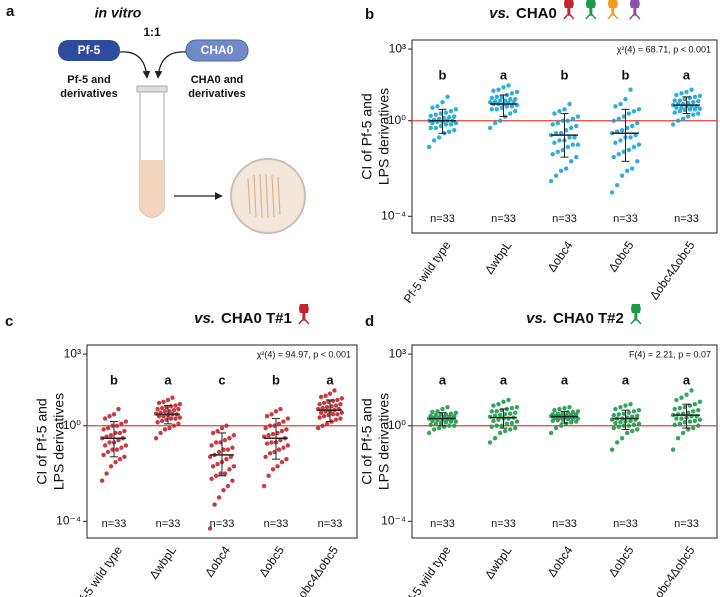 Image resolution: width=720 pixels, height=597 pixels. Describe the element at coordinates (217, 80) in the screenshot. I see `right-caption: CHA0 and` at that location.